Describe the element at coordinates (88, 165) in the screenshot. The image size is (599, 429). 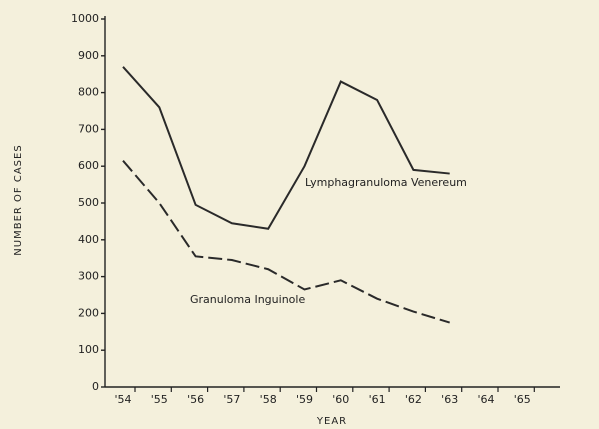
I see `y-tick-label: 600` at that location.